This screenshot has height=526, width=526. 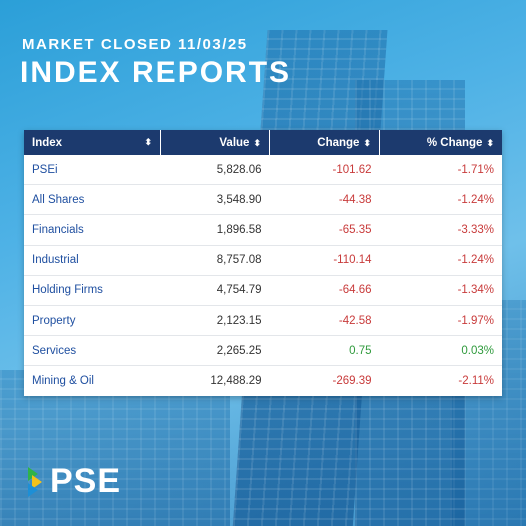 What do you see at coordinates (324, 321) in the screenshot?
I see `index-change: -42.58` at bounding box center [324, 321].